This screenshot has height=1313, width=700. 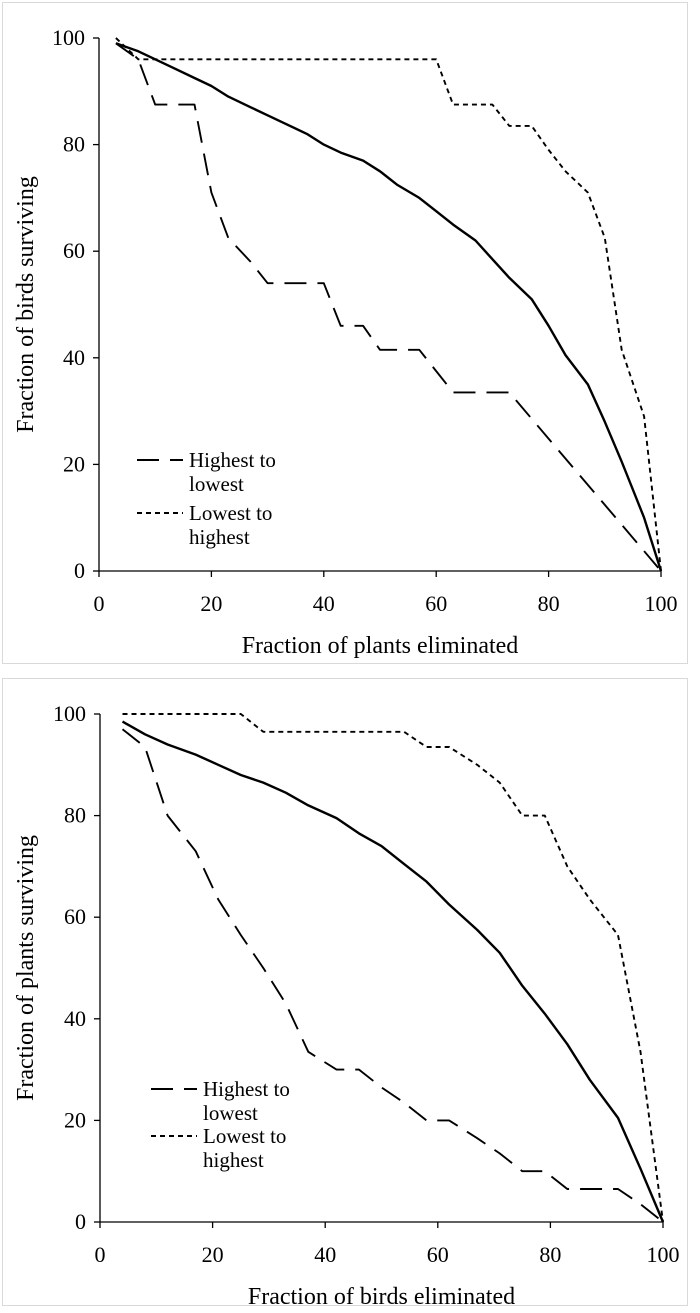 What do you see at coordinates (26, 968) in the screenshot?
I see `y-axis-title: Fraction of plants surviving` at bounding box center [26, 968].